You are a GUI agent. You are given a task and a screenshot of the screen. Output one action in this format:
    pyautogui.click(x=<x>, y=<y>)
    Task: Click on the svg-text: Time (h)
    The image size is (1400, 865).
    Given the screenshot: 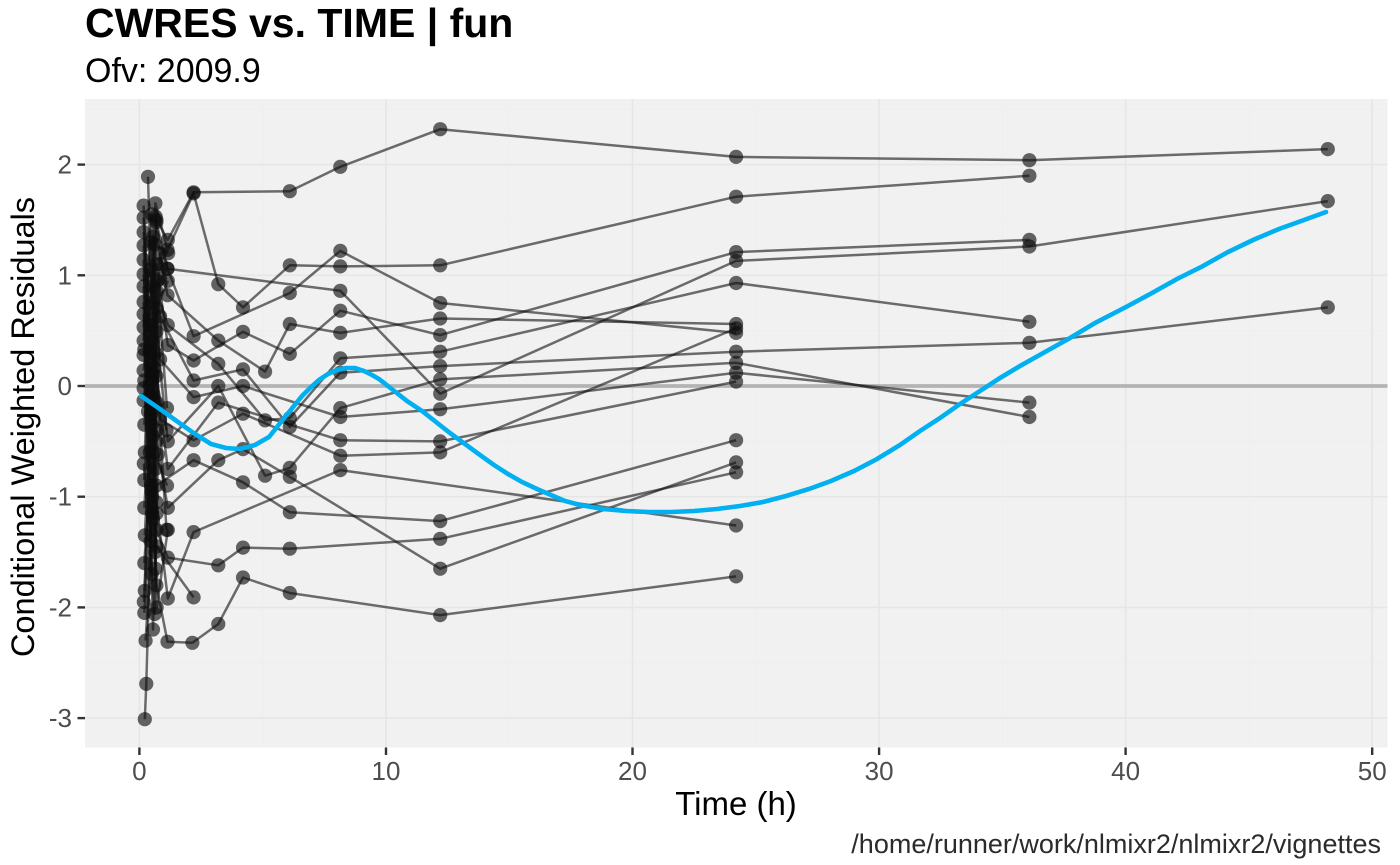 What is the action you would take?
    pyautogui.click(x=736, y=803)
    